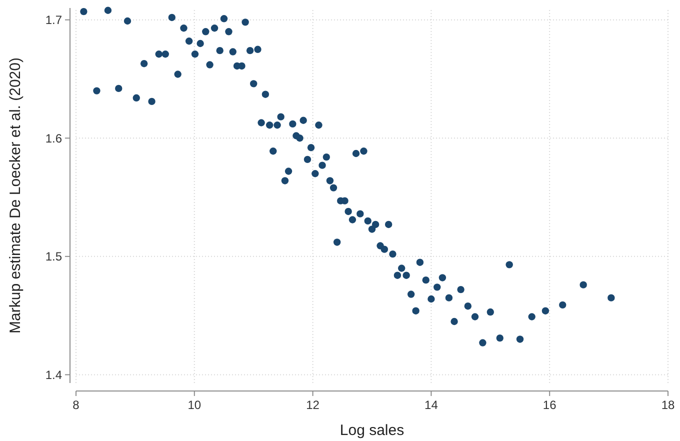  I want to click on x-tick-label: 10, so click(195, 405).